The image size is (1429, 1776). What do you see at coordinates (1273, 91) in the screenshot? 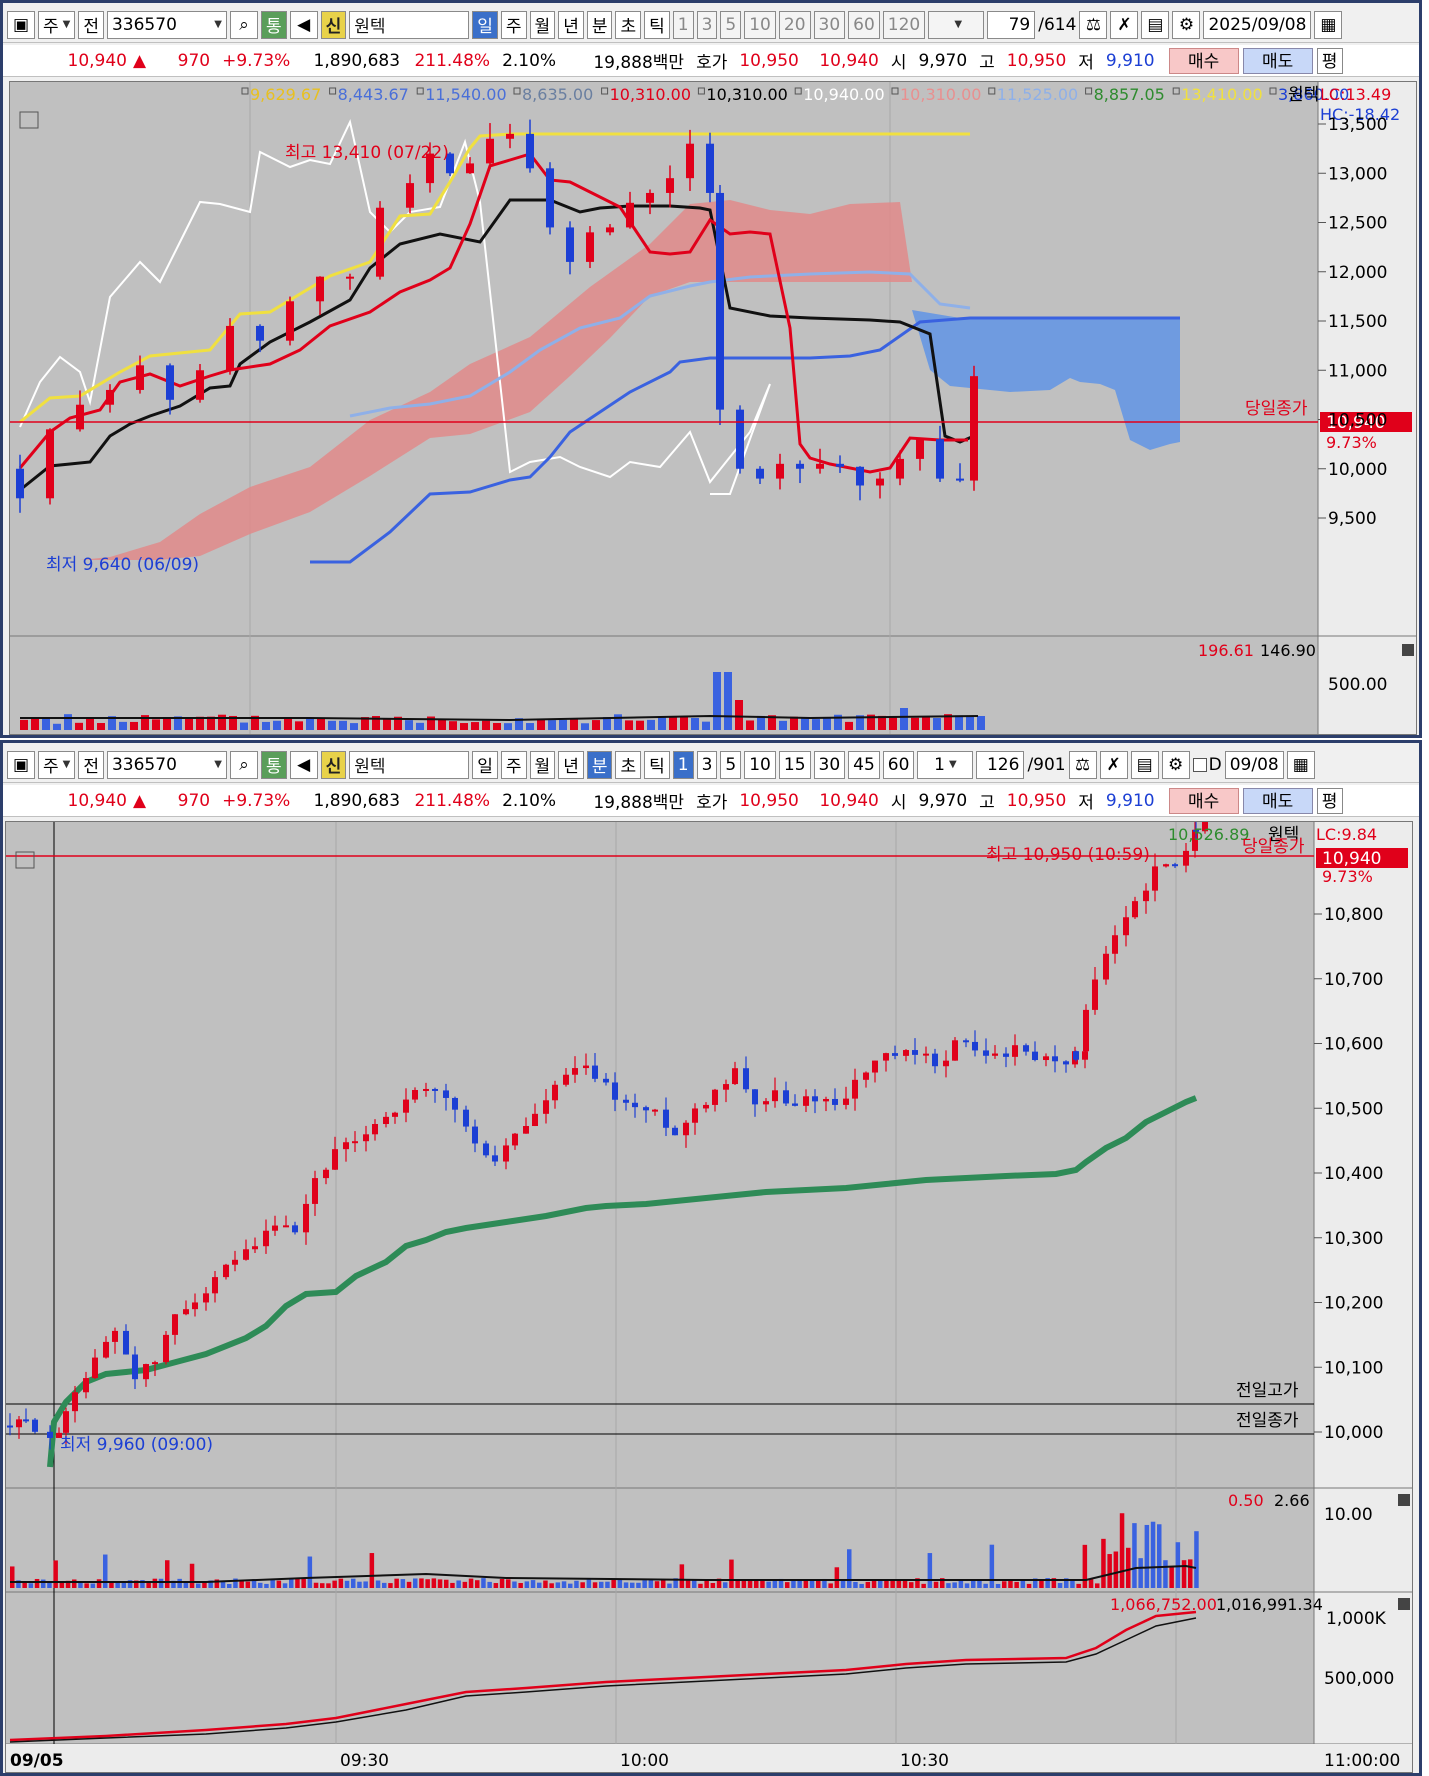
I see `legend-swatch` at bounding box center [1273, 91].